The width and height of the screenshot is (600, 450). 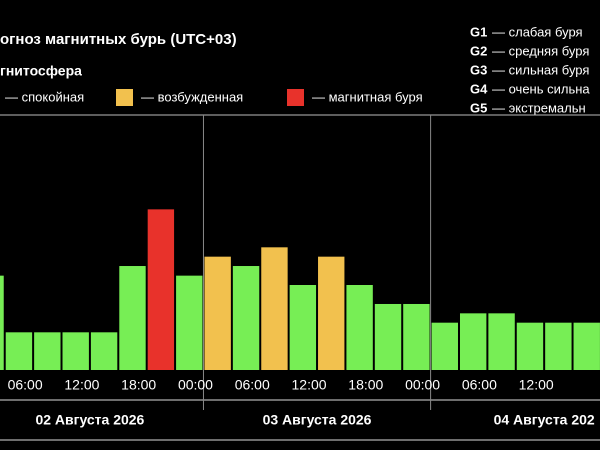 I want to click on date-label: 03 Августа 2026, so click(x=317, y=420).